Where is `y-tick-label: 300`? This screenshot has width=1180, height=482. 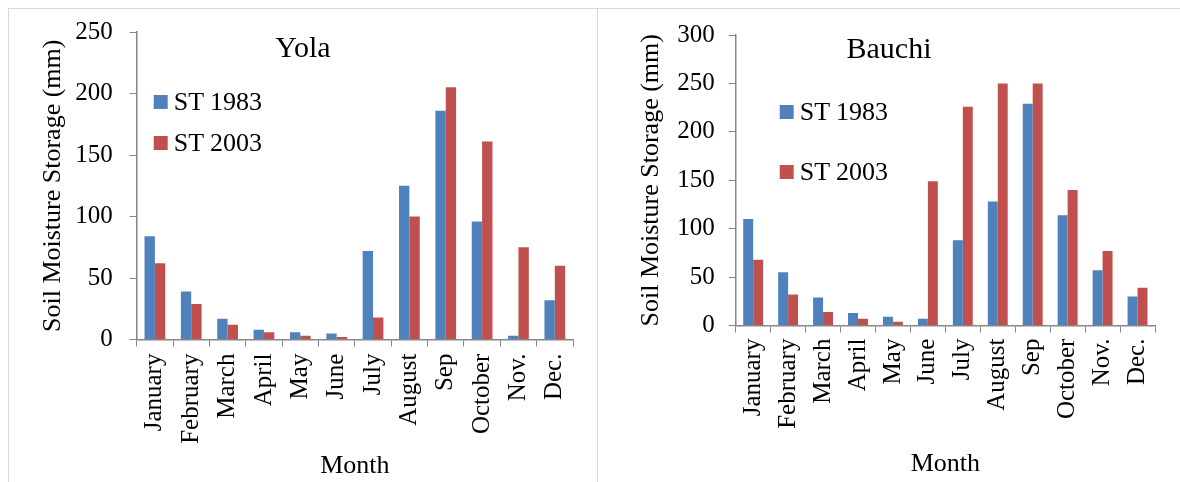 y-tick-label: 300 is located at coordinates (696, 33).